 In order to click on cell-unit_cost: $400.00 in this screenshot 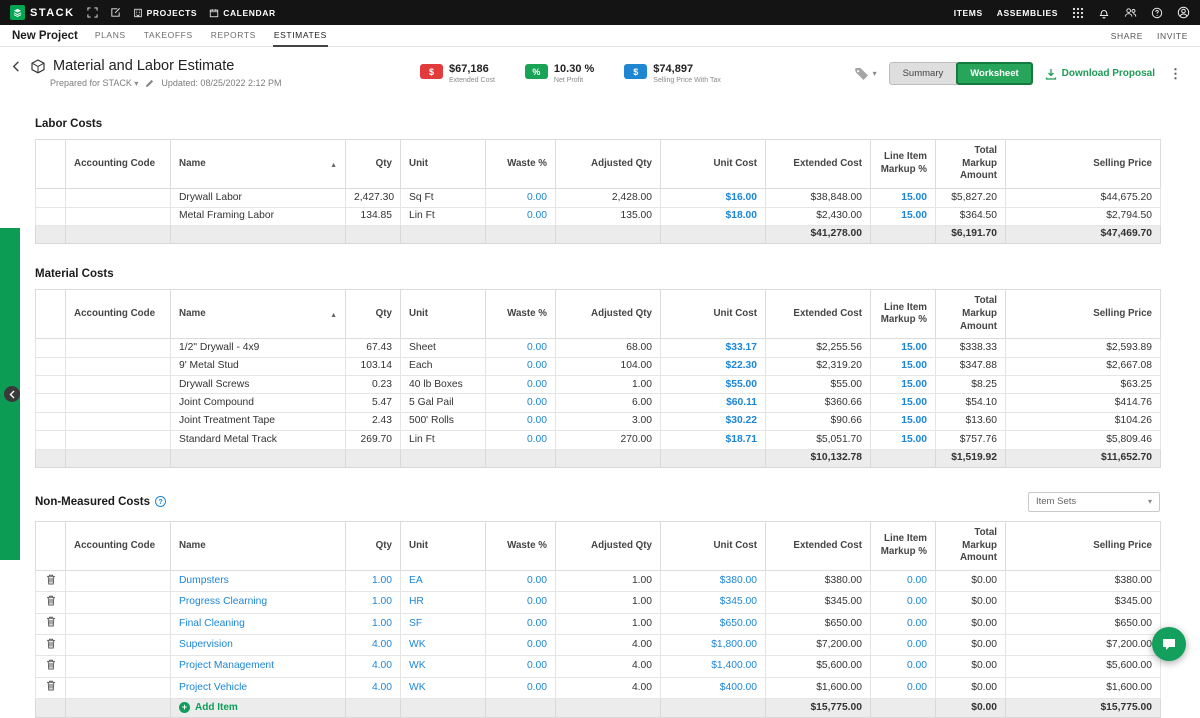, I will do `click(713, 688)`.